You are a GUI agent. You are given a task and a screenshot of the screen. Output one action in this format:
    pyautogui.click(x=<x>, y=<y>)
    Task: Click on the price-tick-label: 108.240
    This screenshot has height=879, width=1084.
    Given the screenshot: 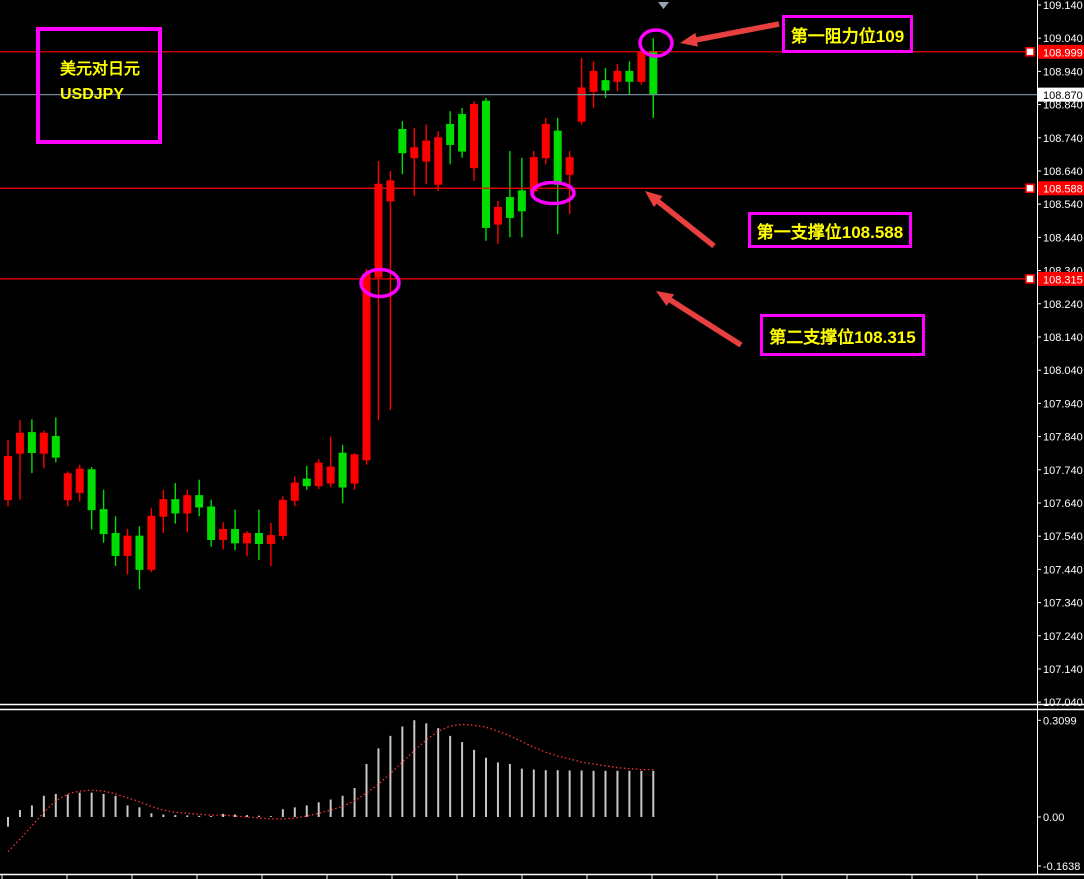 What is the action you would take?
    pyautogui.click(x=1063, y=305)
    